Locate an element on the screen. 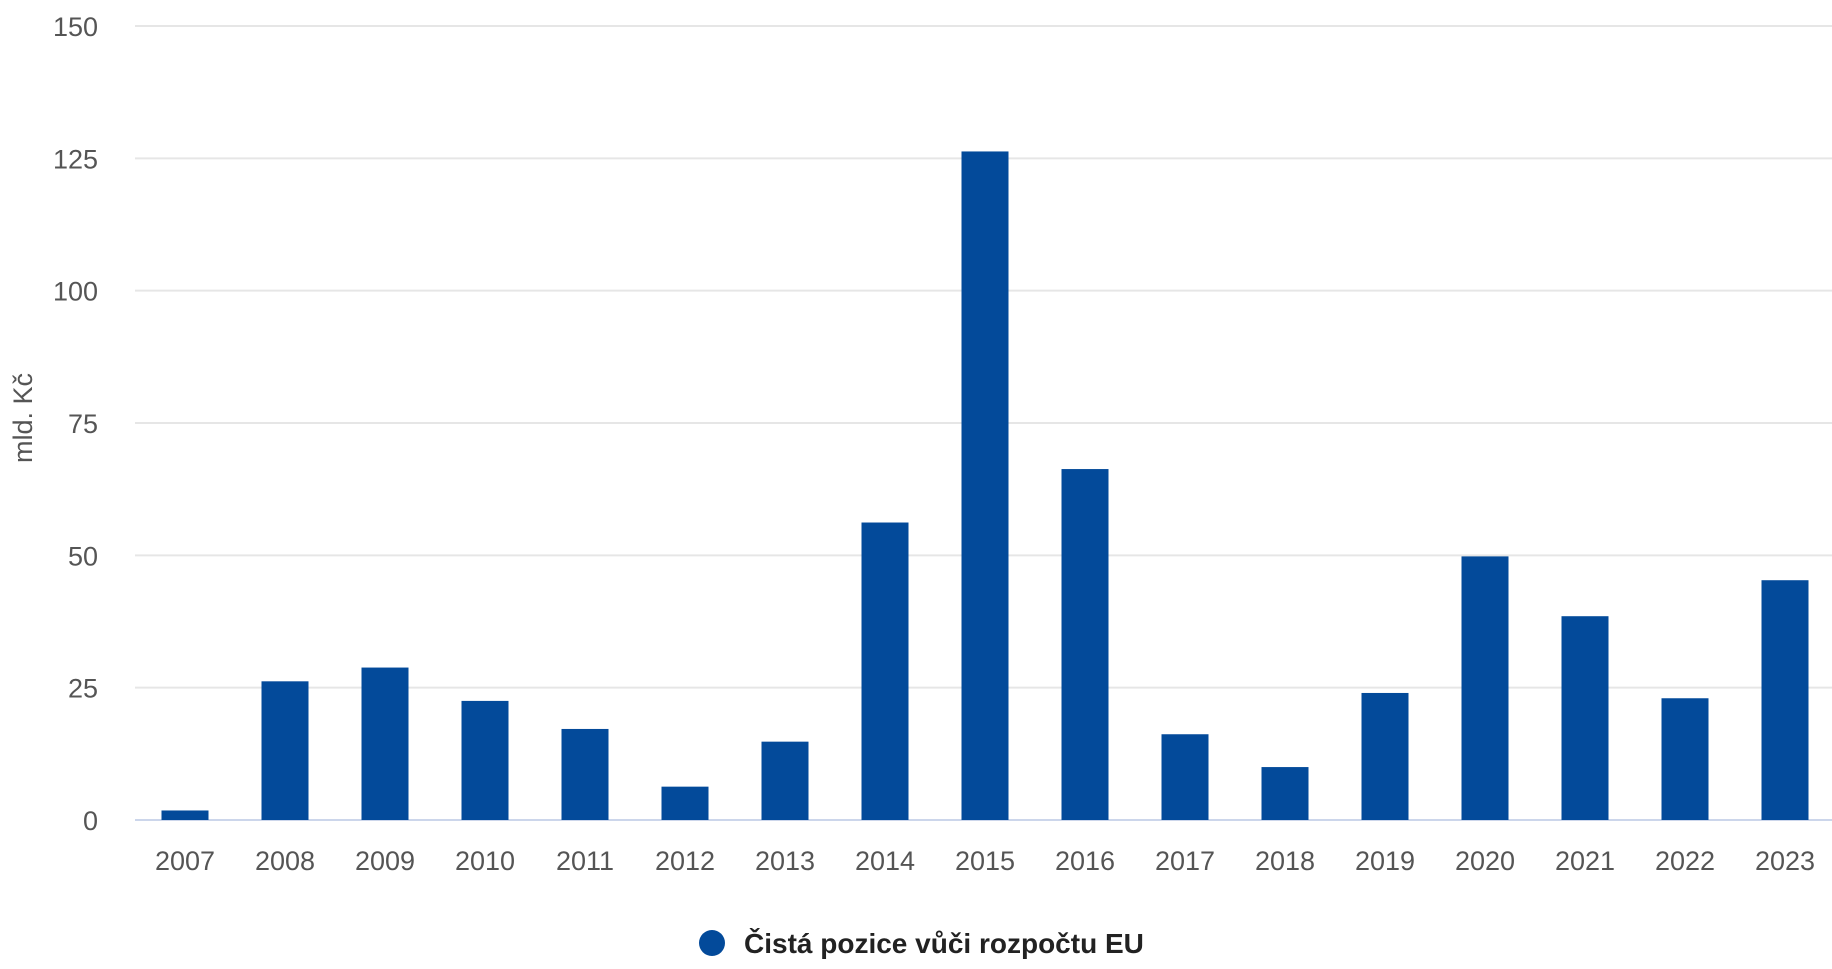 Image resolution: width=1832 pixels, height=969 pixels. x-tick-label: 2013 is located at coordinates (785, 861).